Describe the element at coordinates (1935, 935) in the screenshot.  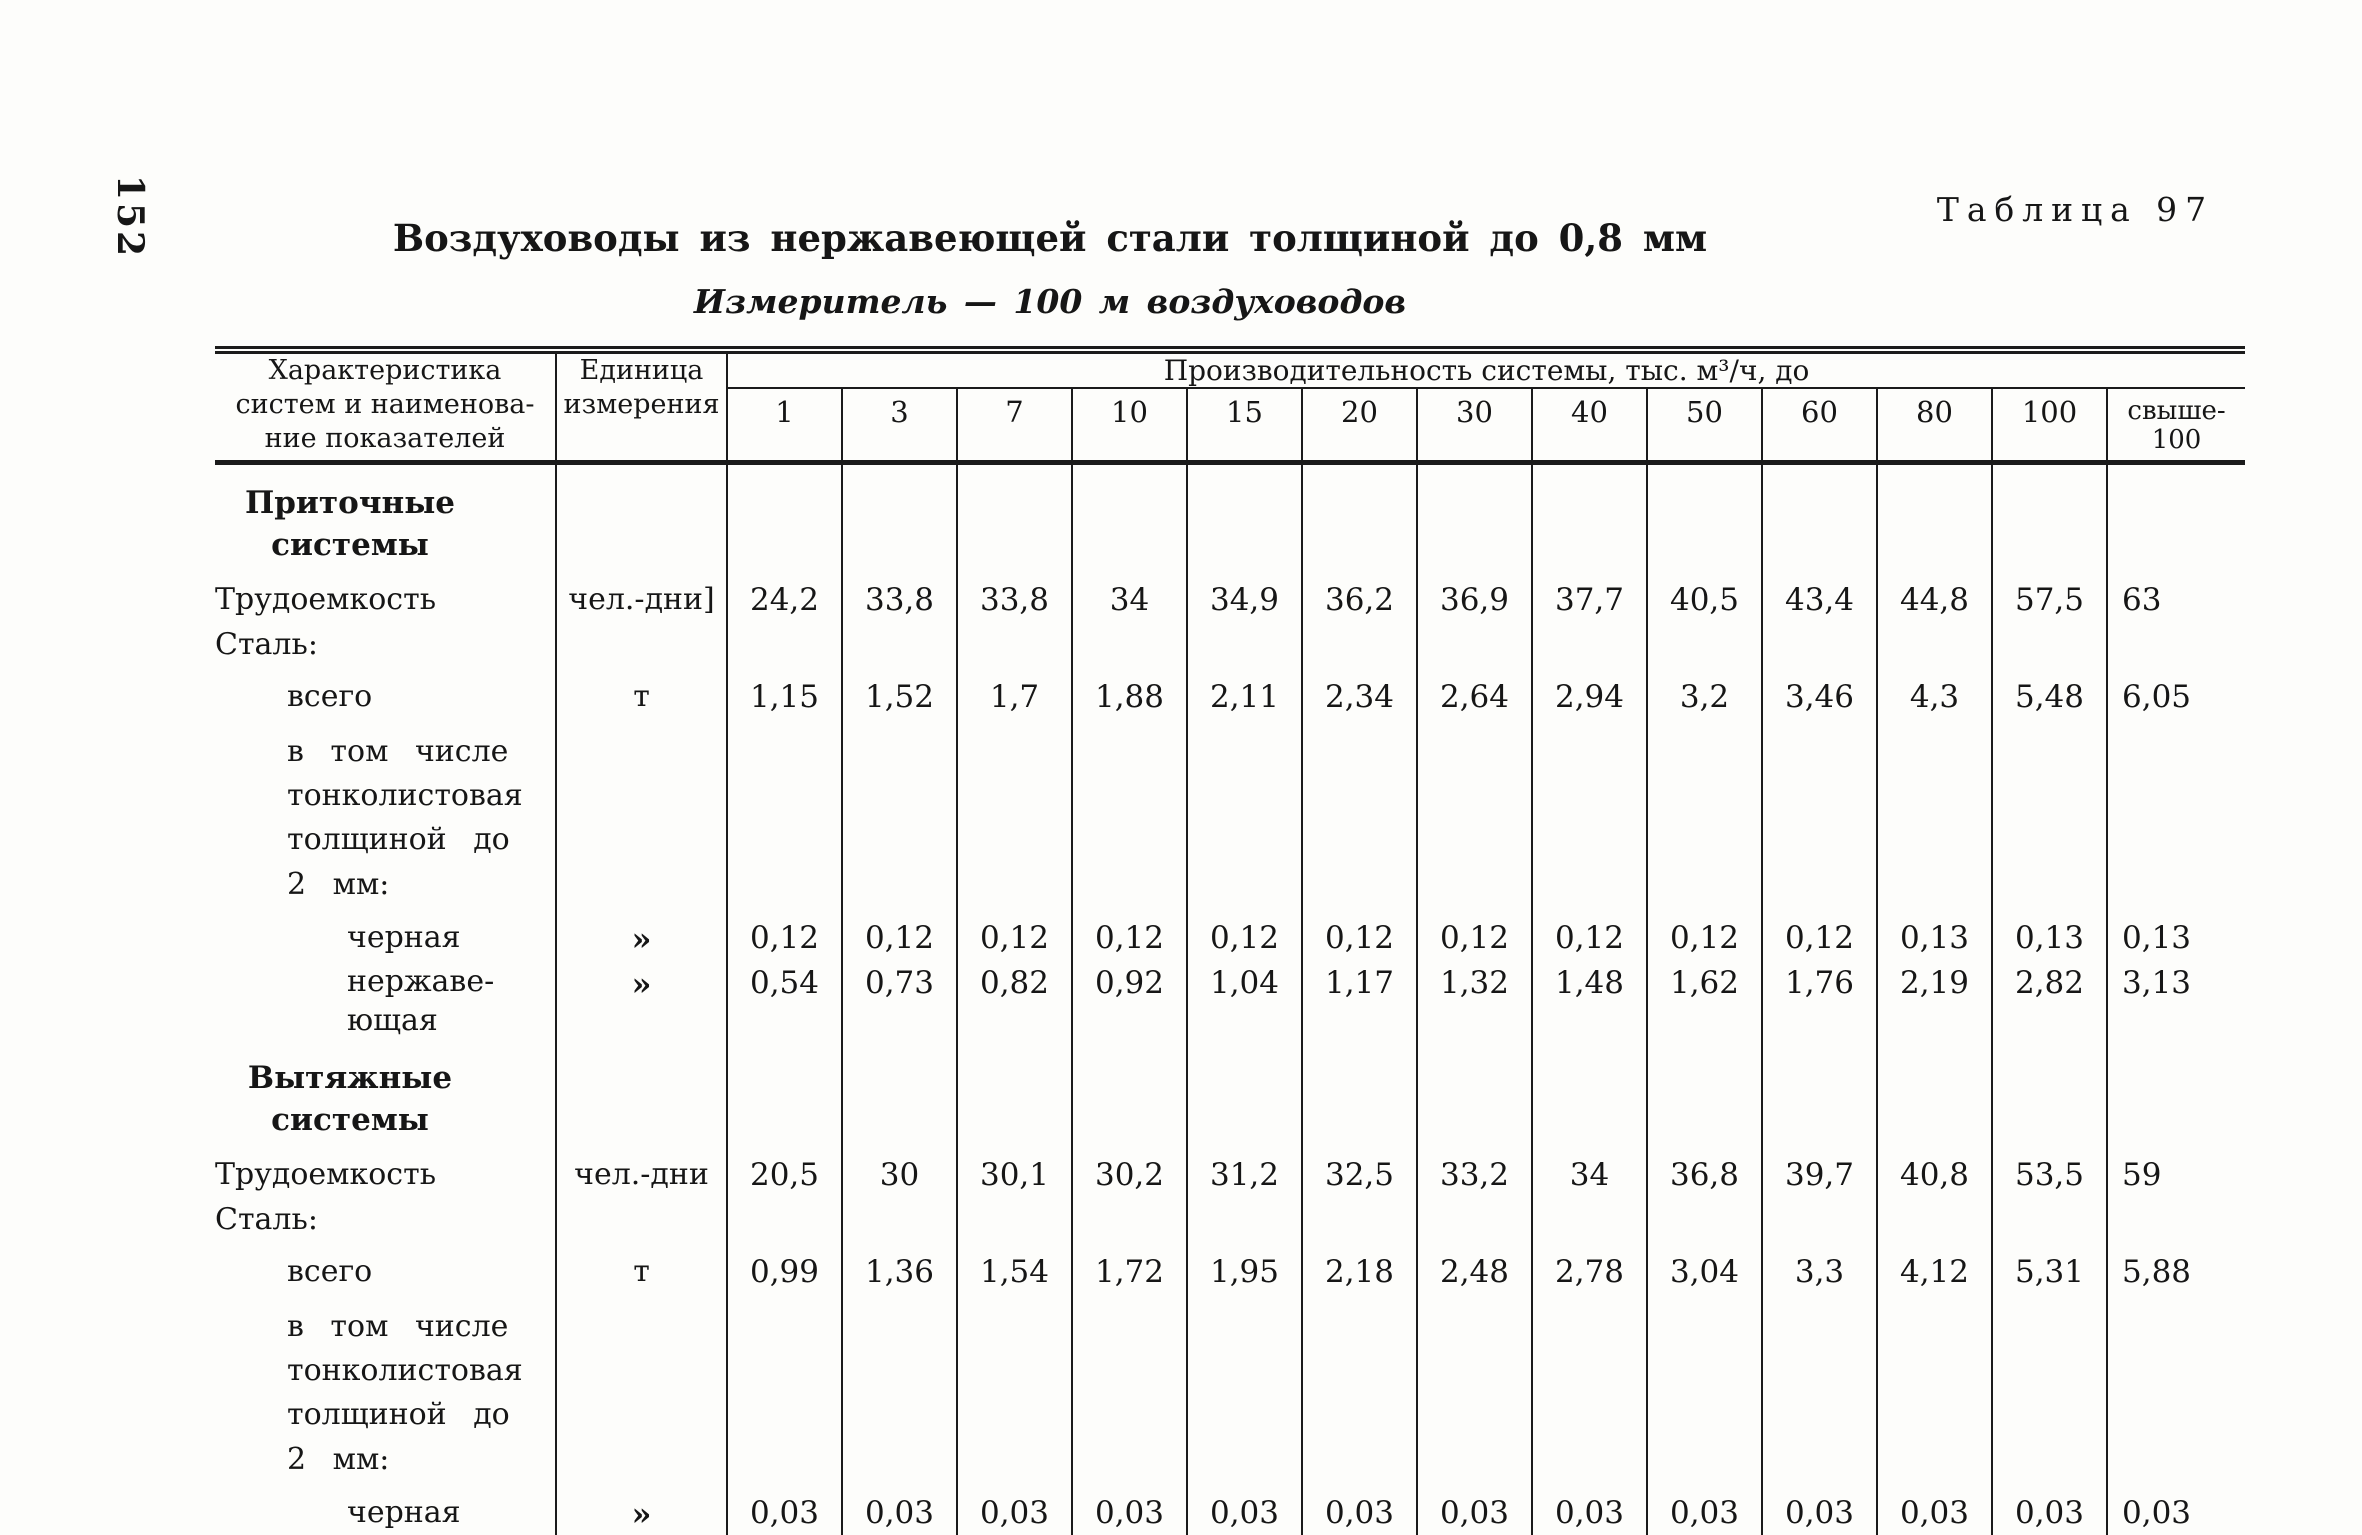
I see `cell-value: 0,13` at that location.